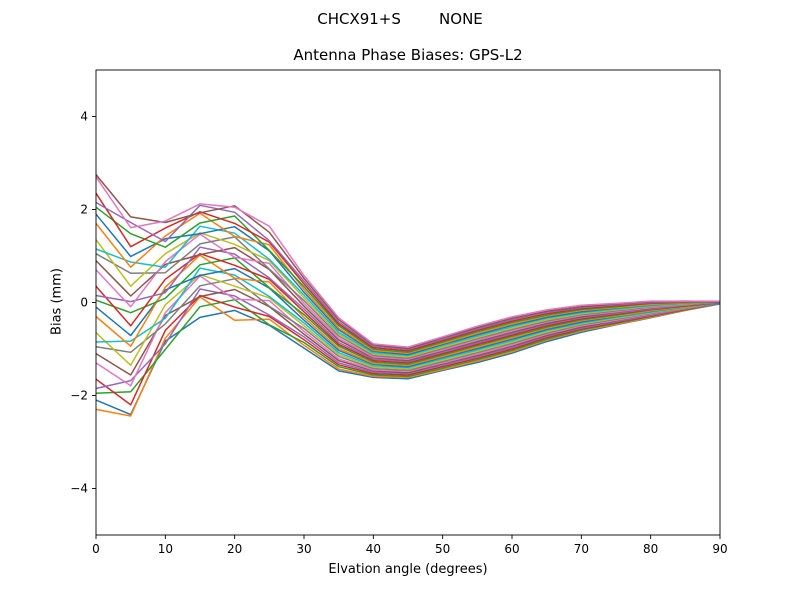 The image size is (800, 600). Describe the element at coordinates (373, 549) in the screenshot. I see `x-tick-label: 40` at that location.